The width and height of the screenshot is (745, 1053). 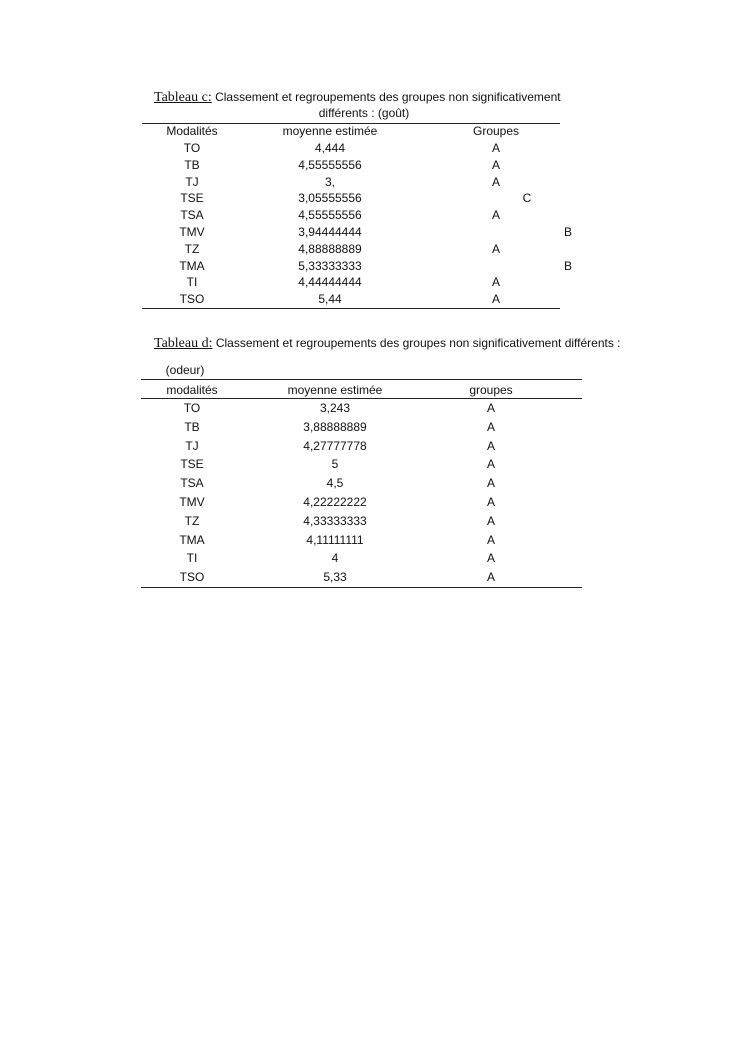 What do you see at coordinates (192, 248) in the screenshot?
I see `table-c-cell-modalite: TZ` at bounding box center [192, 248].